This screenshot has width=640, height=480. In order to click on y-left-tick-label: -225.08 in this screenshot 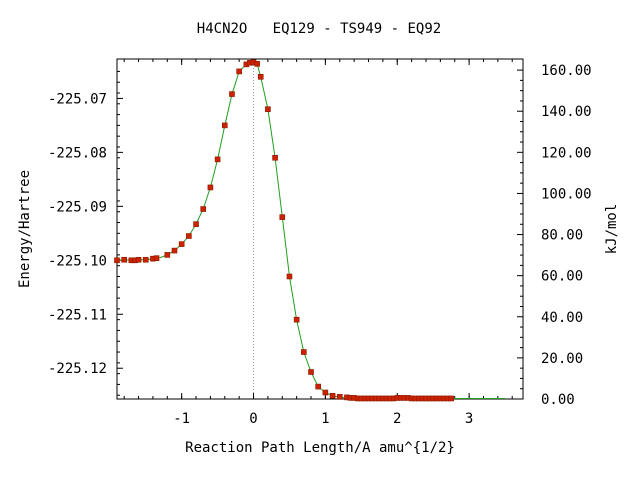, I will do `click(77, 153)`.